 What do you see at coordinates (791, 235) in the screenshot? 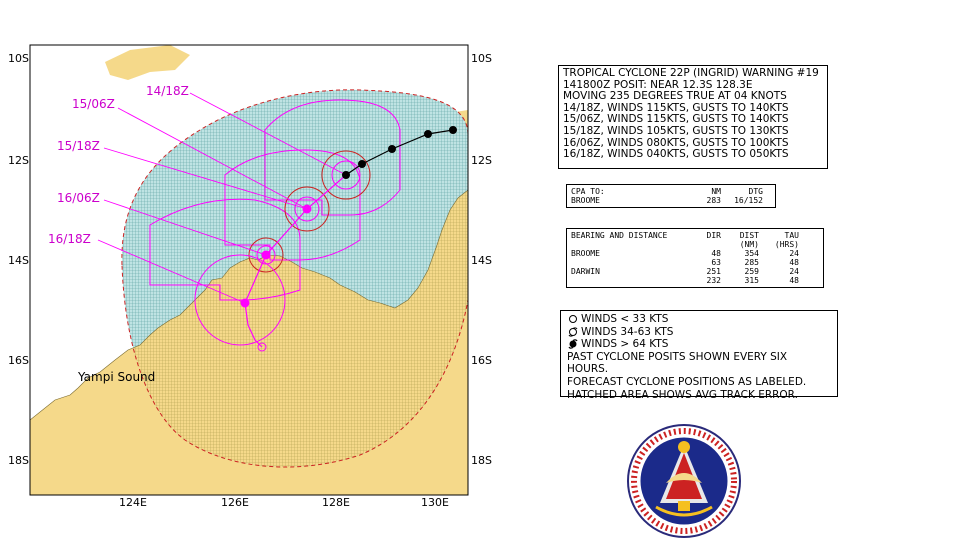
I see `bearing-tau-header: TAU` at bounding box center [791, 235].